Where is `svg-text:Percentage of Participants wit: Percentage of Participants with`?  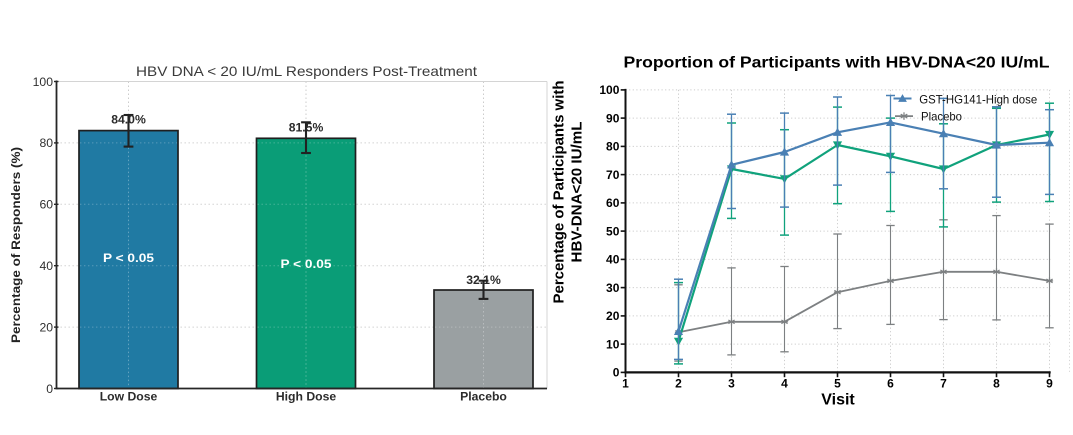
svg-text:Percentage of Participants wit: Percentage of Participants with is located at coordinates (559, 192).